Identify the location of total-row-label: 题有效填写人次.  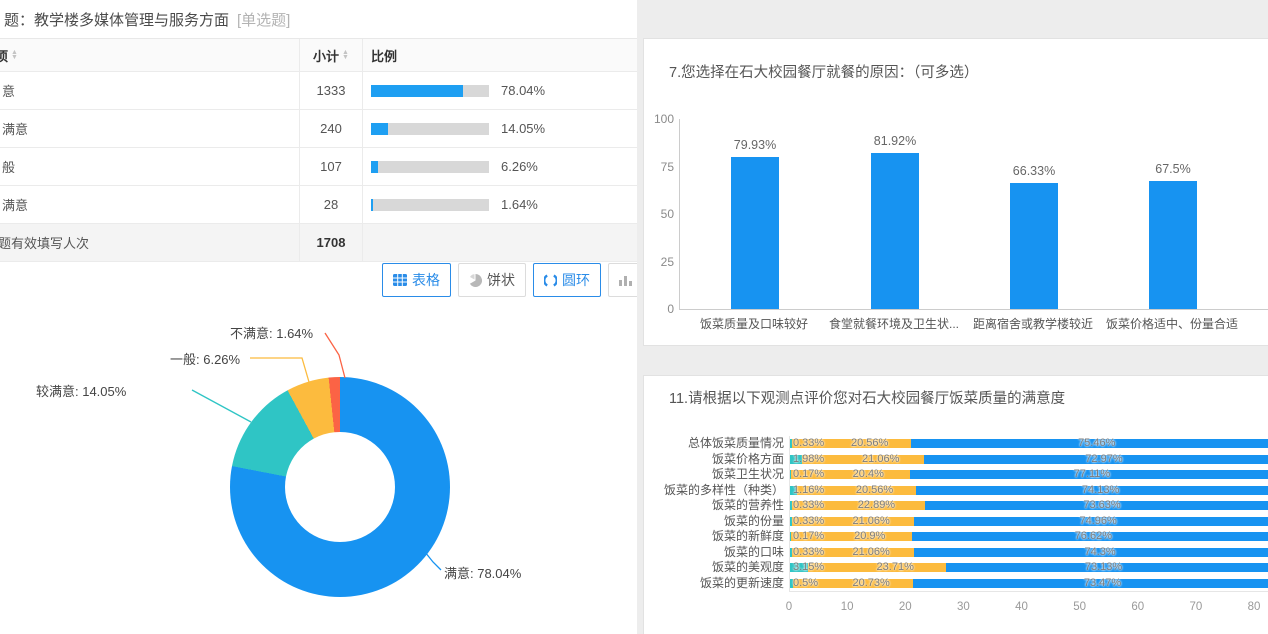
(45, 243).